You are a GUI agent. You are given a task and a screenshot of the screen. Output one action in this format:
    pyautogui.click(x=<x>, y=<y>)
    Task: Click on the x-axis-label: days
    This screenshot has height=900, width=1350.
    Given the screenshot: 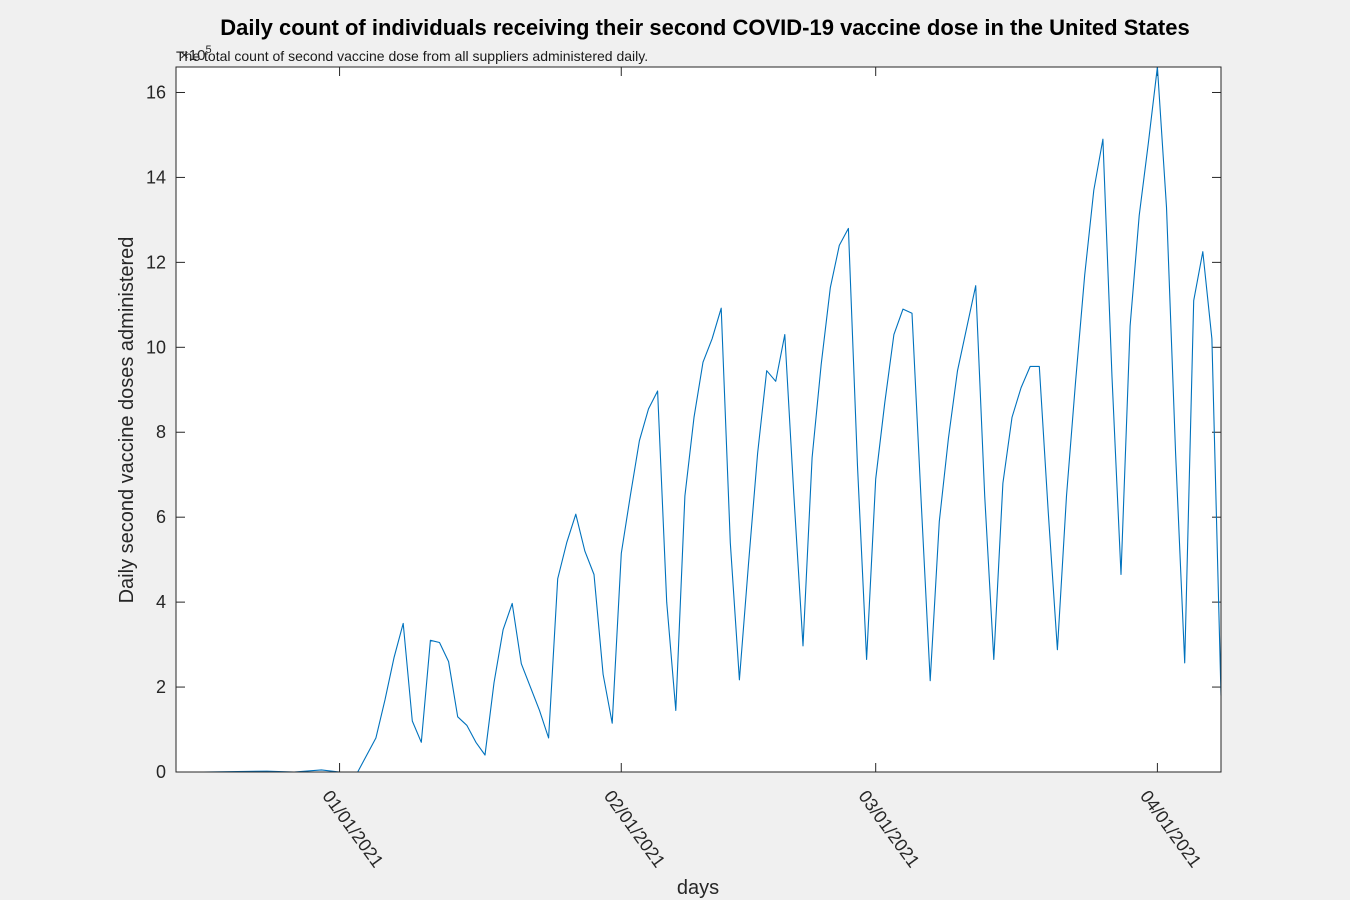 What is the action you would take?
    pyautogui.click(x=698, y=888)
    